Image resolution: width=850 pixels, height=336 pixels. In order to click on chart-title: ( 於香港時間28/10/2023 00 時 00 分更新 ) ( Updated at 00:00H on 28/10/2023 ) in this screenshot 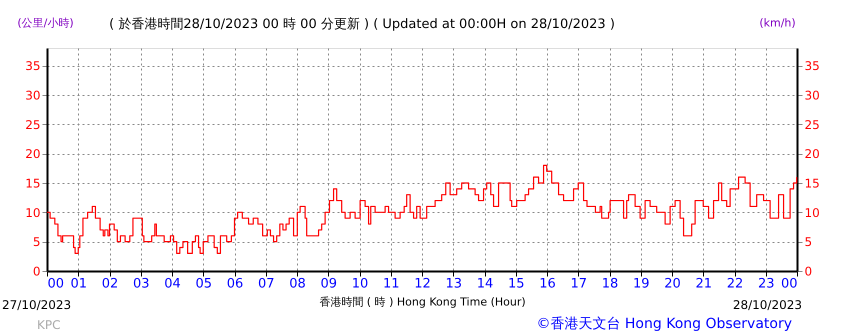, I will do `click(362, 24)`.